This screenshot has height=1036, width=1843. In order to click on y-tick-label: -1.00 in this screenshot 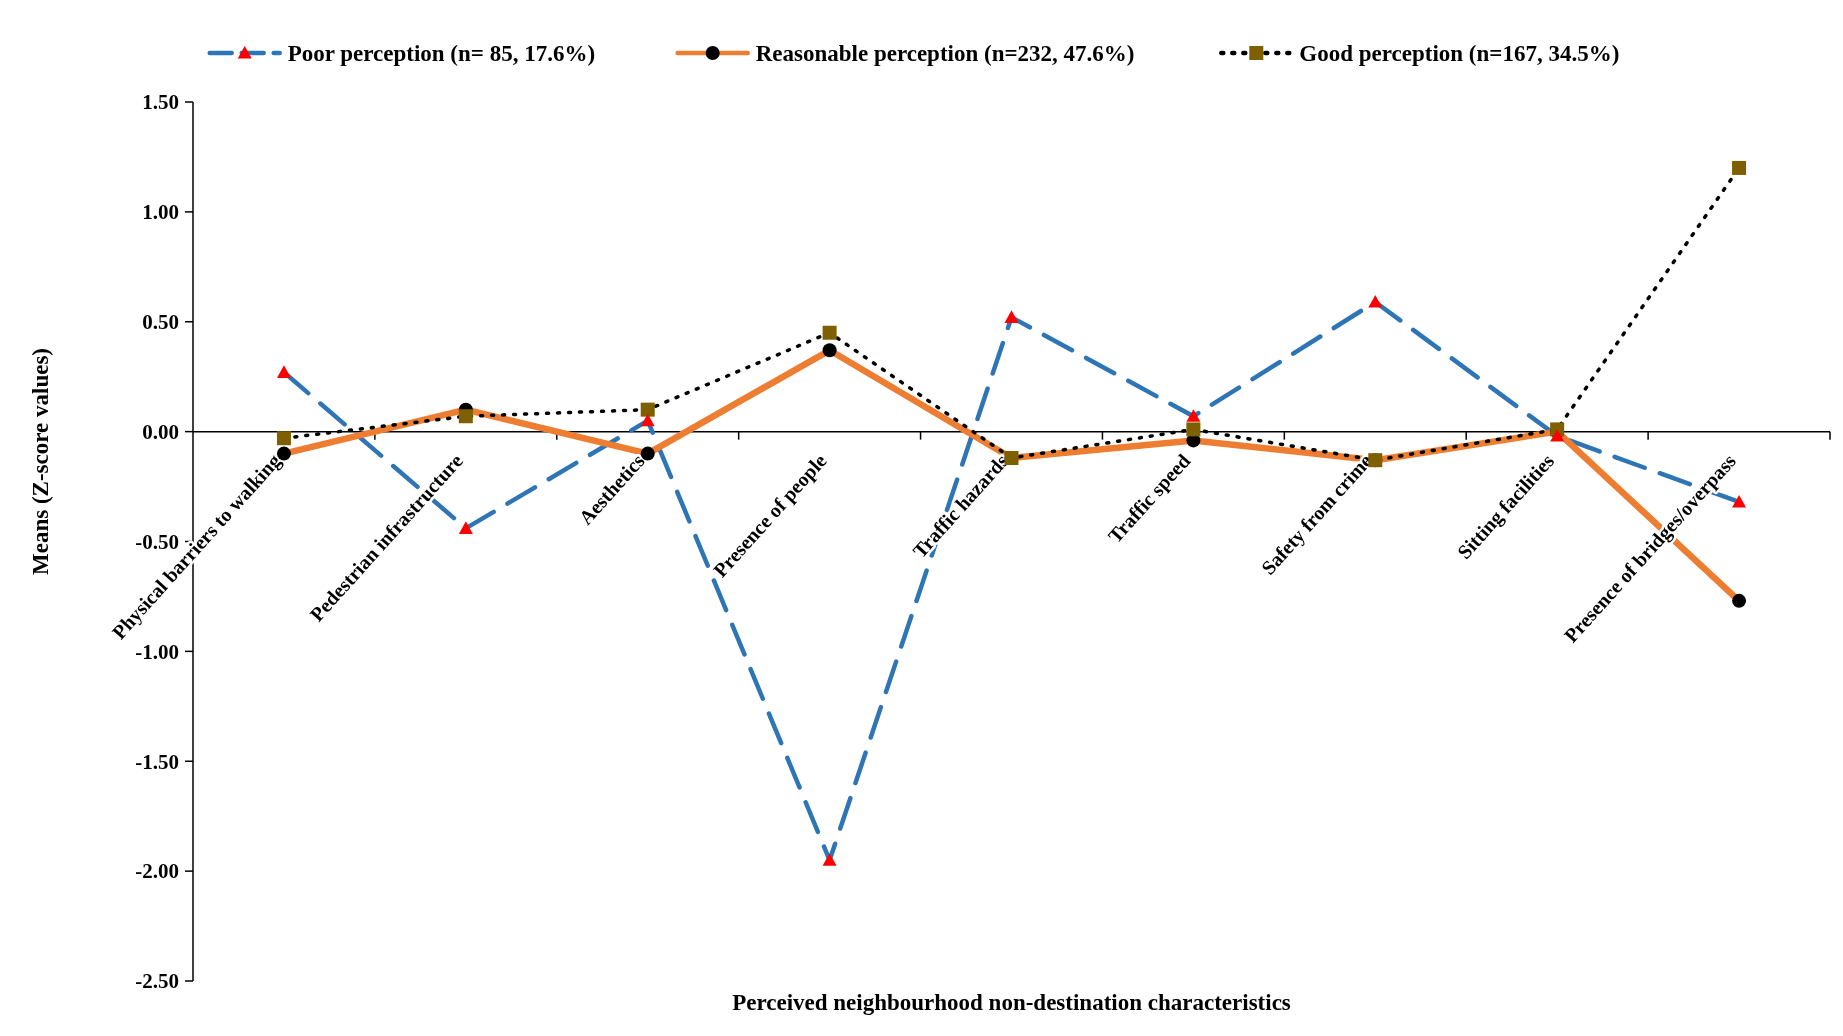, I will do `click(157, 651)`.